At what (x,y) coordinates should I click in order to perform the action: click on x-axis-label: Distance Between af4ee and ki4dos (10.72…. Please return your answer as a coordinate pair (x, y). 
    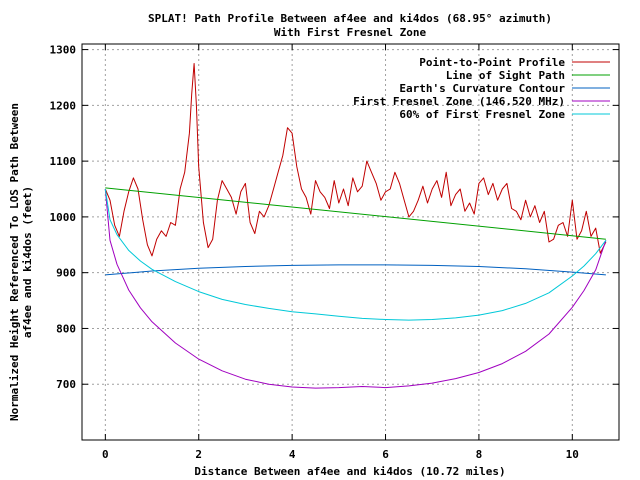
    Looking at the image, I should click on (349, 471).